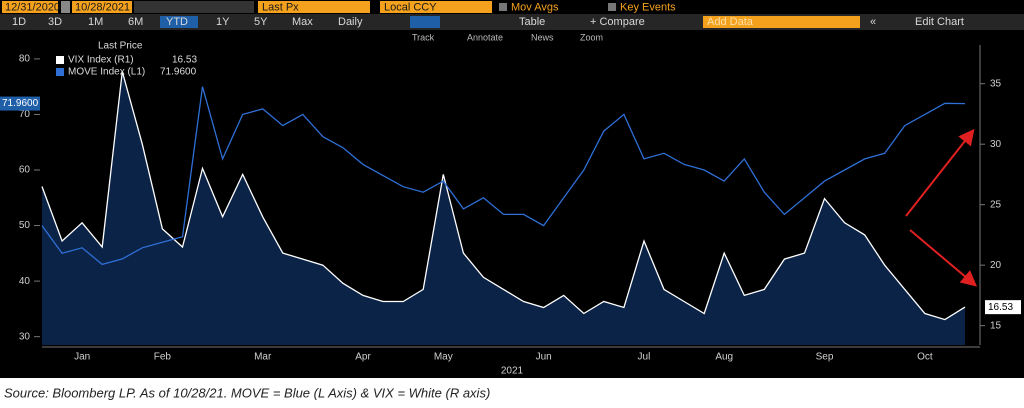 The width and height of the screenshot is (1024, 408). I want to click on mov-avgs: Mov Avgs, so click(535, 7).